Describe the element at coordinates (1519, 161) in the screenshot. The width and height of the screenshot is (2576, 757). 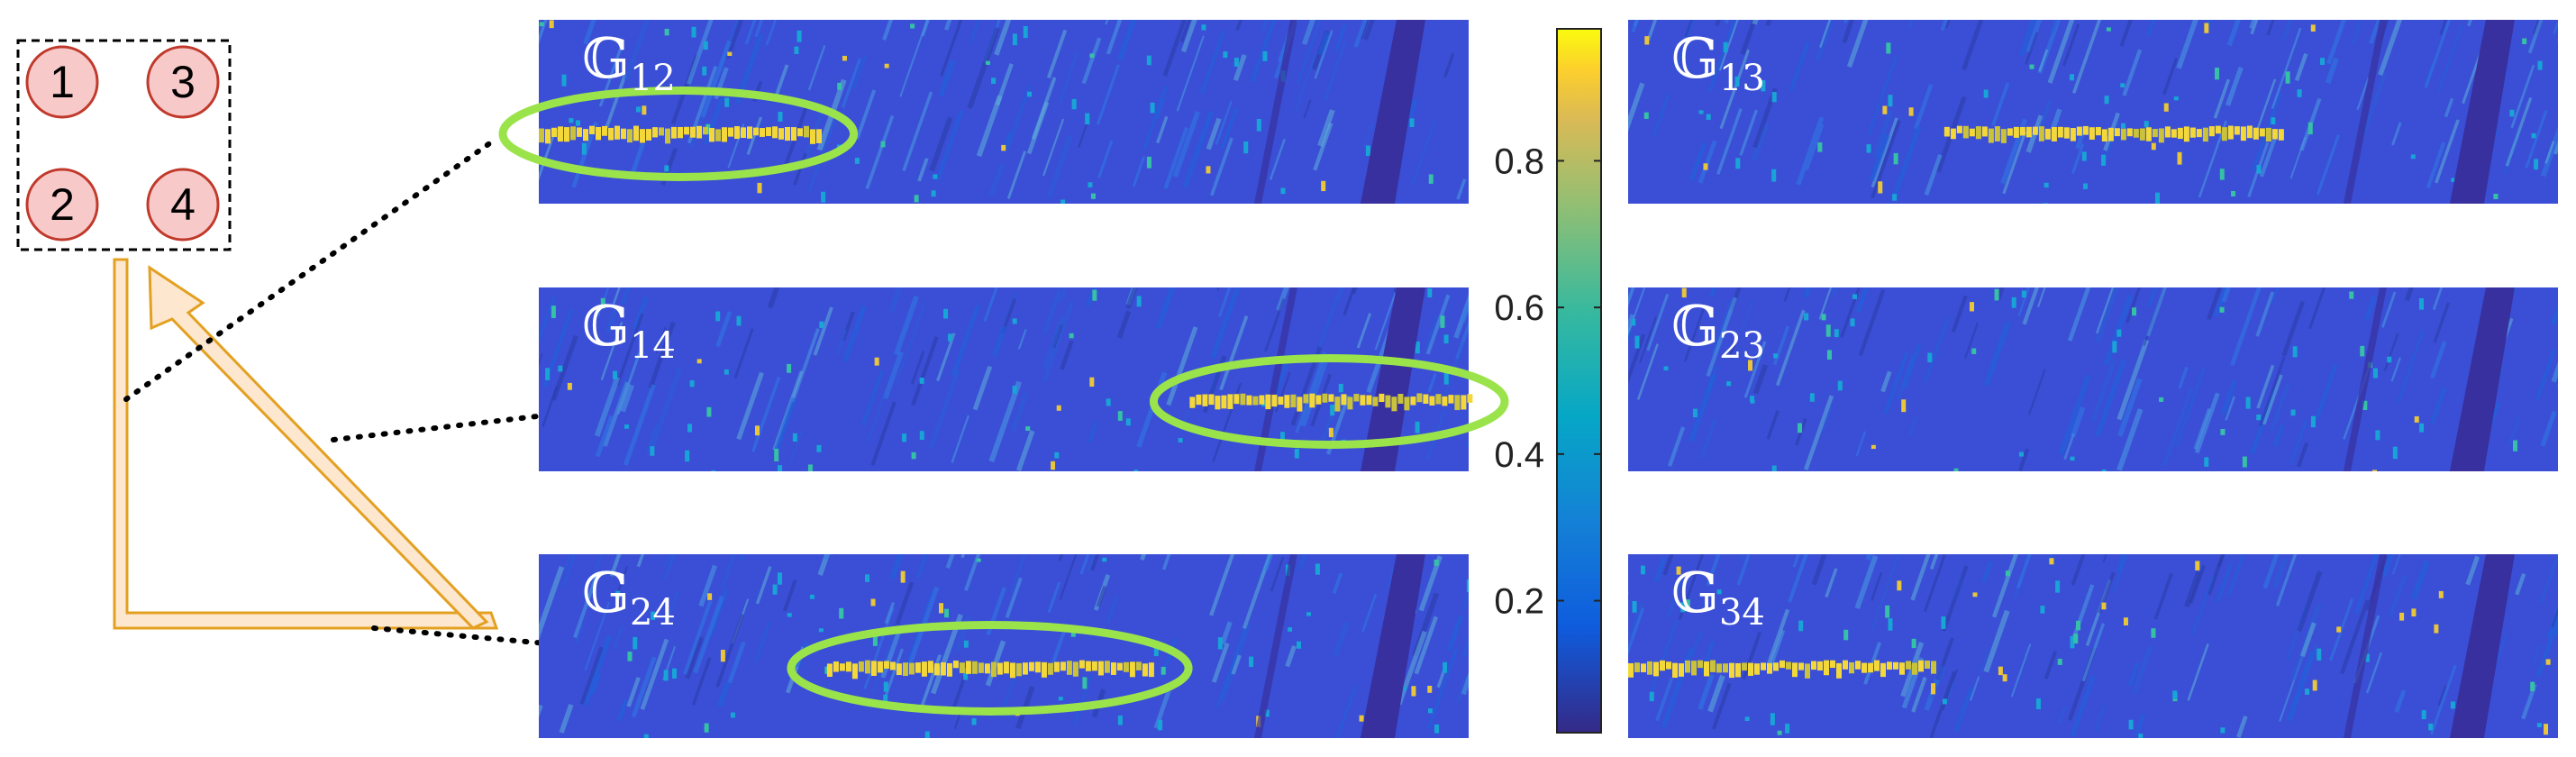
I see `colorbar-tick-label: 0.8` at that location.